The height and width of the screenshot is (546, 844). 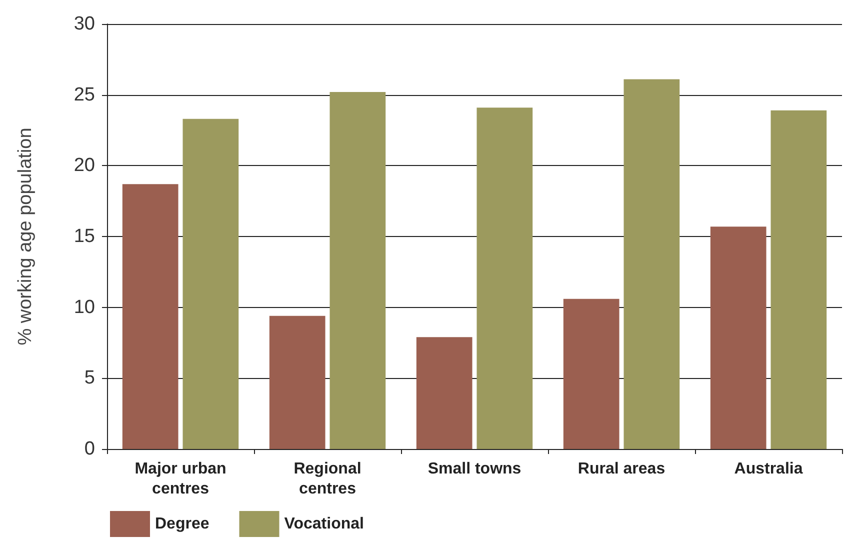 What do you see at coordinates (84, 236) in the screenshot?
I see `y-tick-label: 15` at bounding box center [84, 236].